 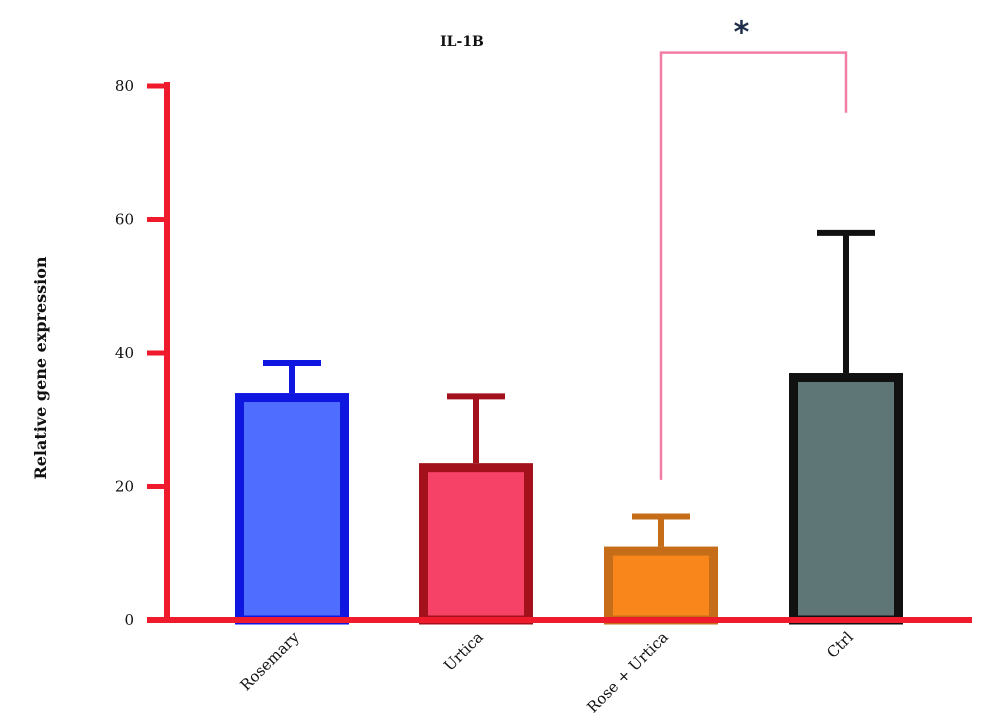 I want to click on y-tick-label: 40, so click(x=124, y=353).